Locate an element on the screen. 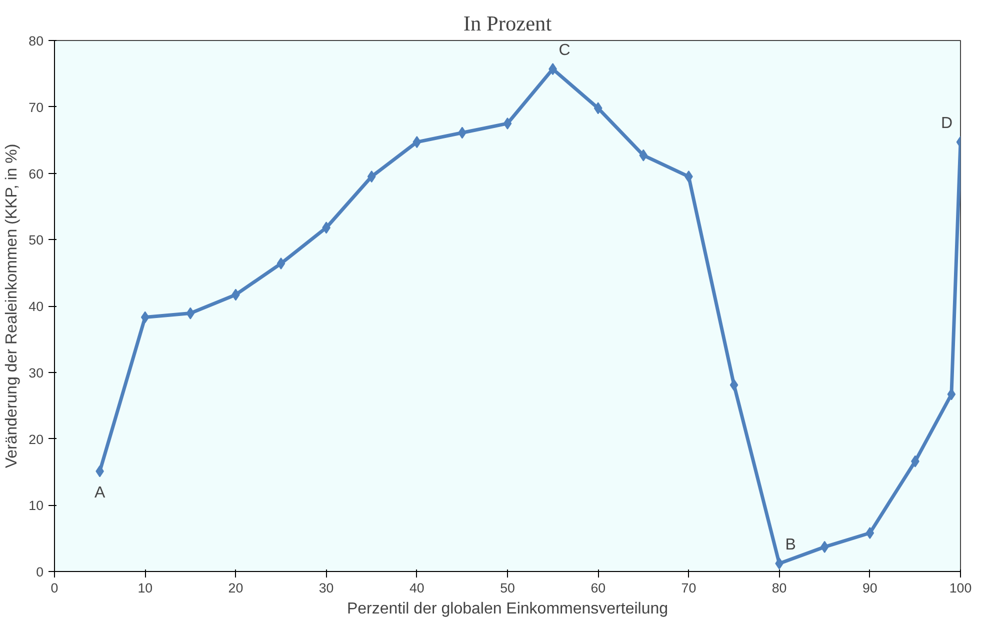 Image resolution: width=986 pixels, height=626 pixels. y-axis-title: Veränderung der Realeinkommen (KKP, in %) is located at coordinates (12, 306).